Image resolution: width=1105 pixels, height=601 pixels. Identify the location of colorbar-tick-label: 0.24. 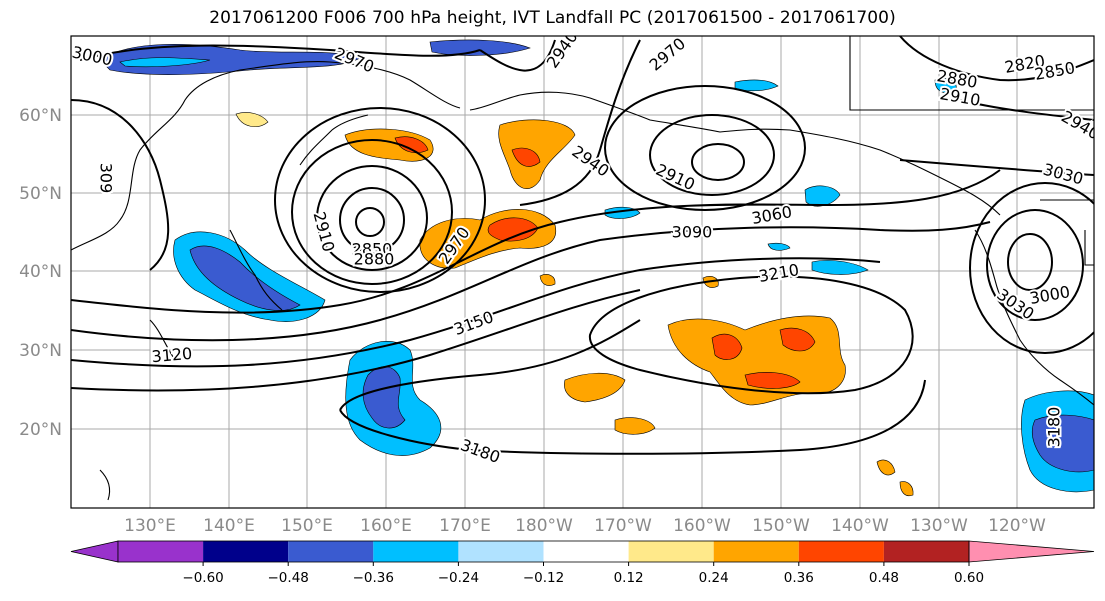
(714, 578).